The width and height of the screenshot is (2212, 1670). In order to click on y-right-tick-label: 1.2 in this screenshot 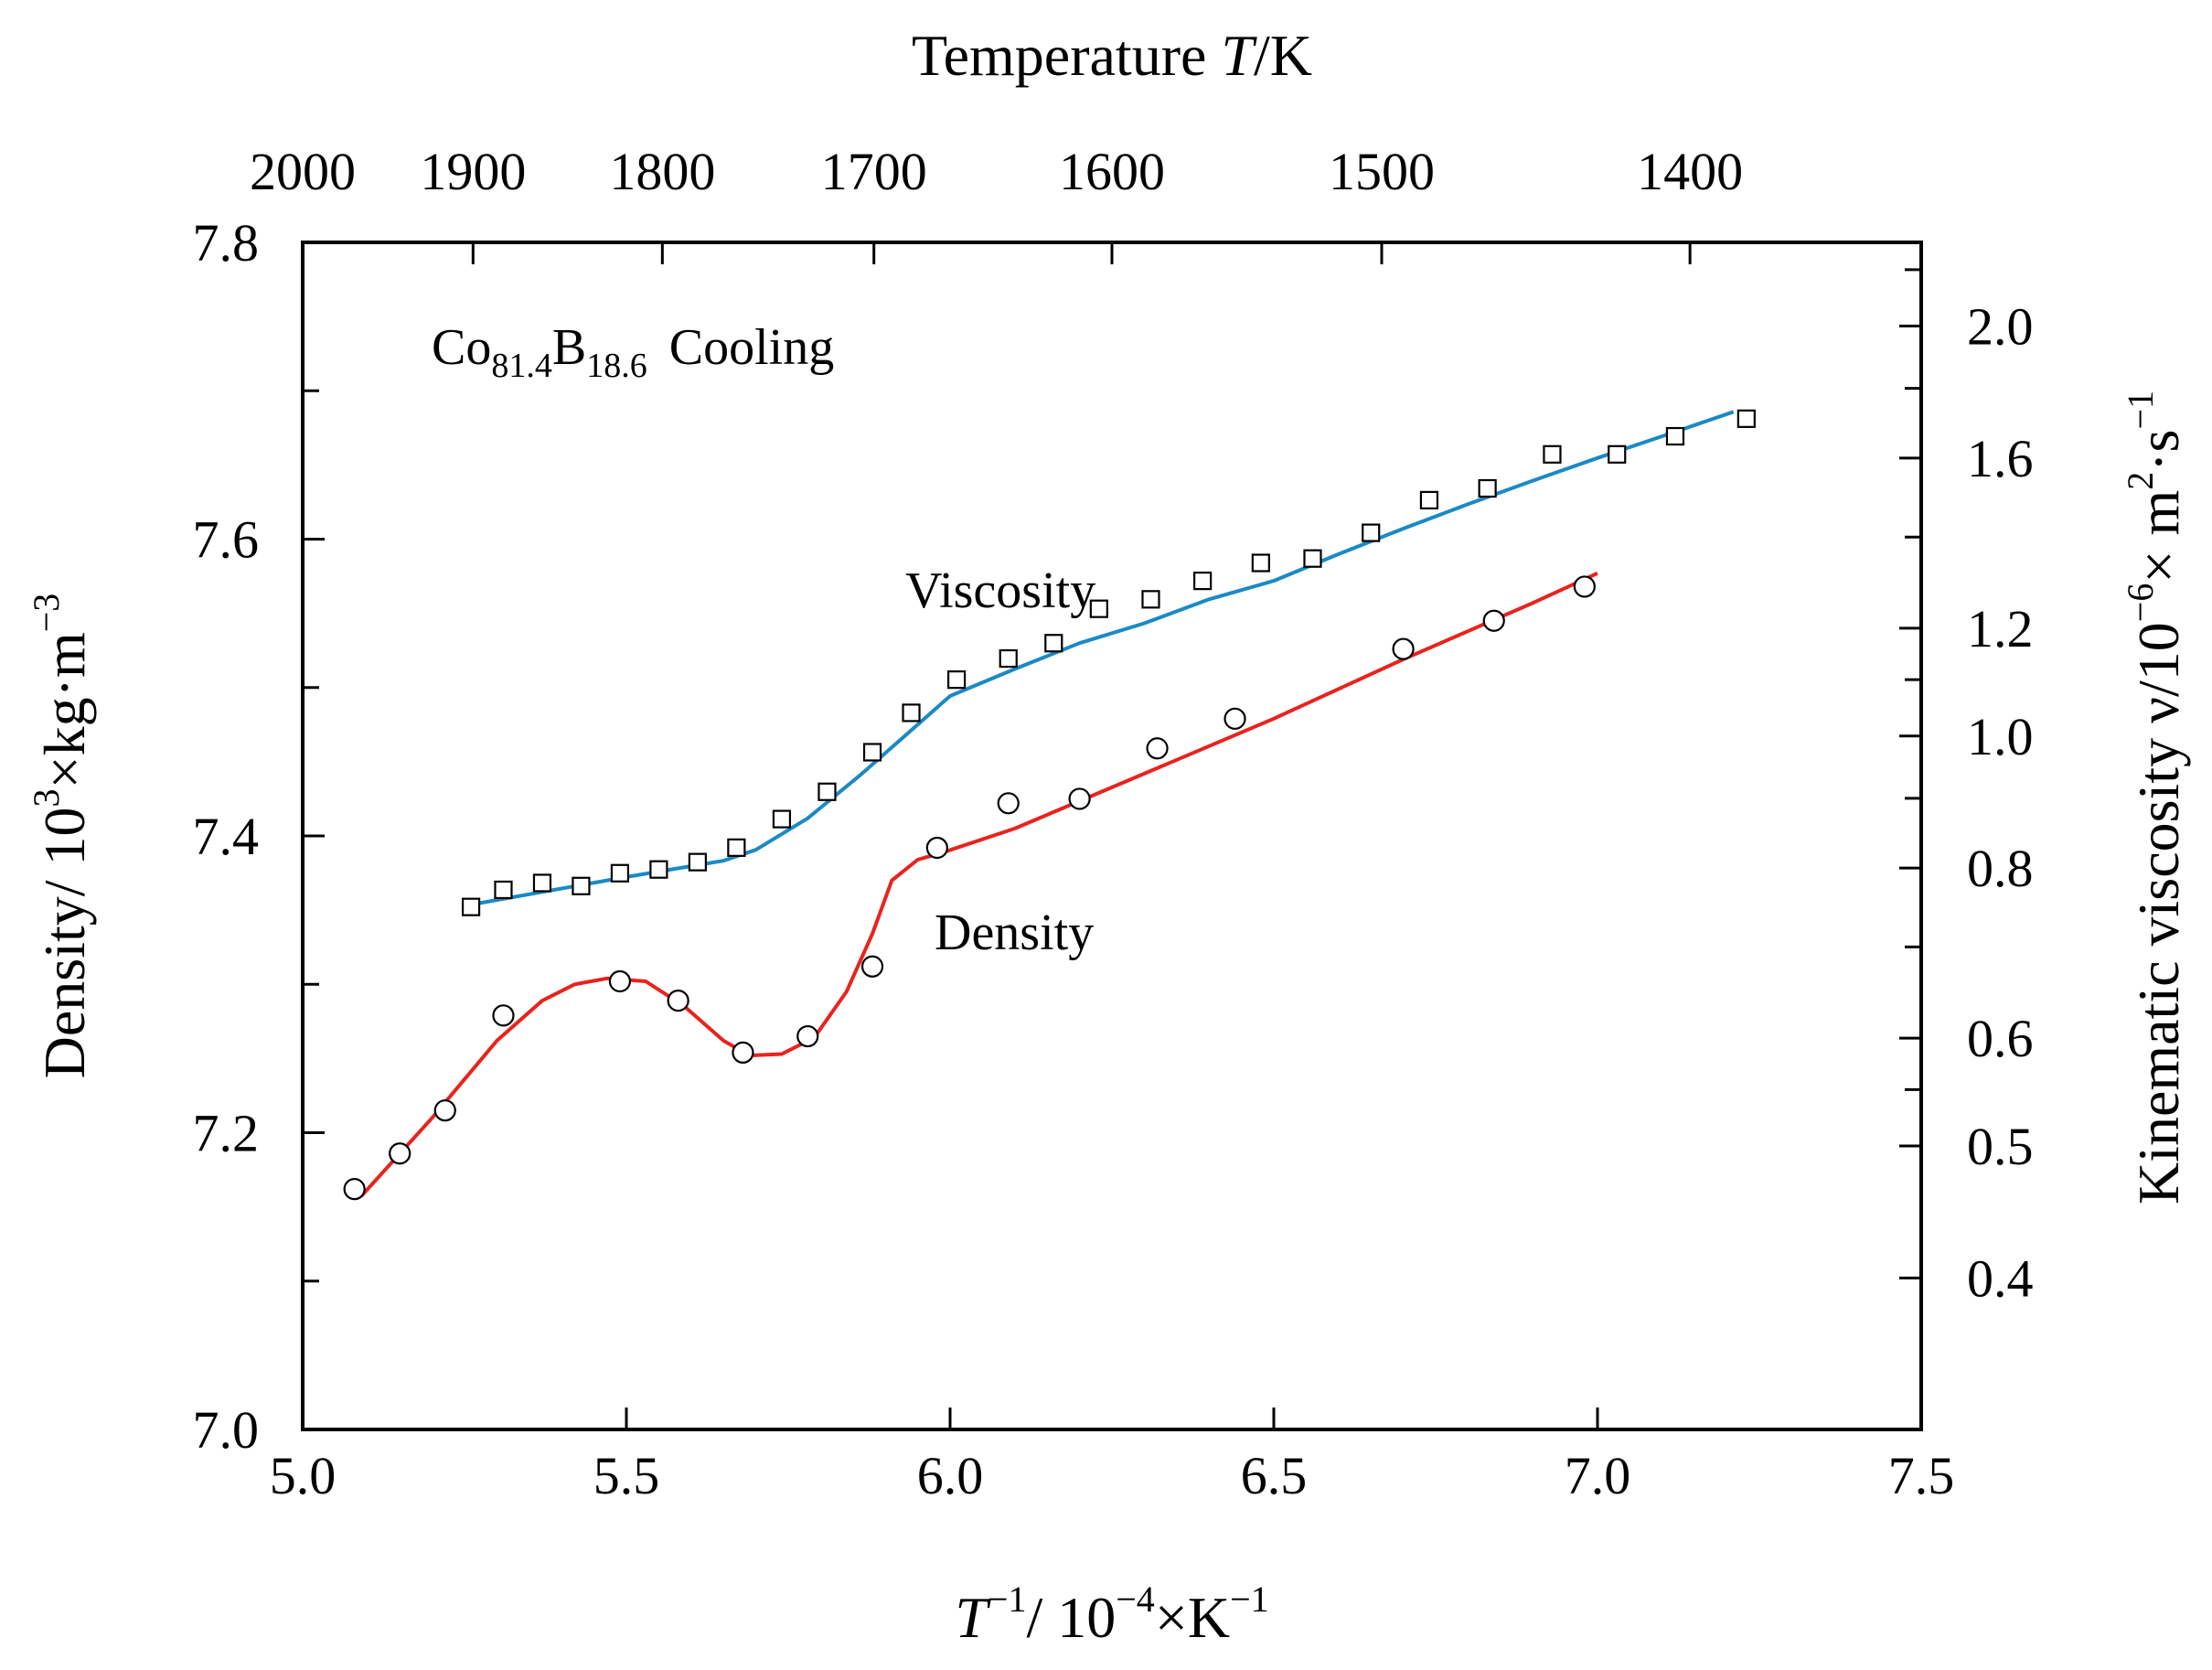, I will do `click(2001, 628)`.